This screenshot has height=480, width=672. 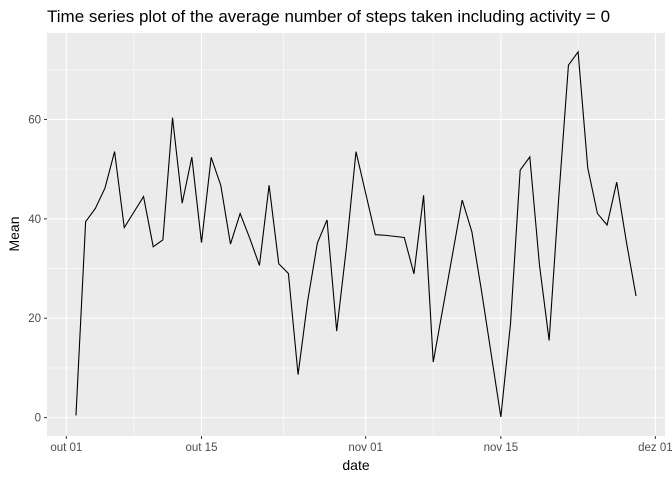 I want to click on x-axis-title: date, so click(x=355, y=465).